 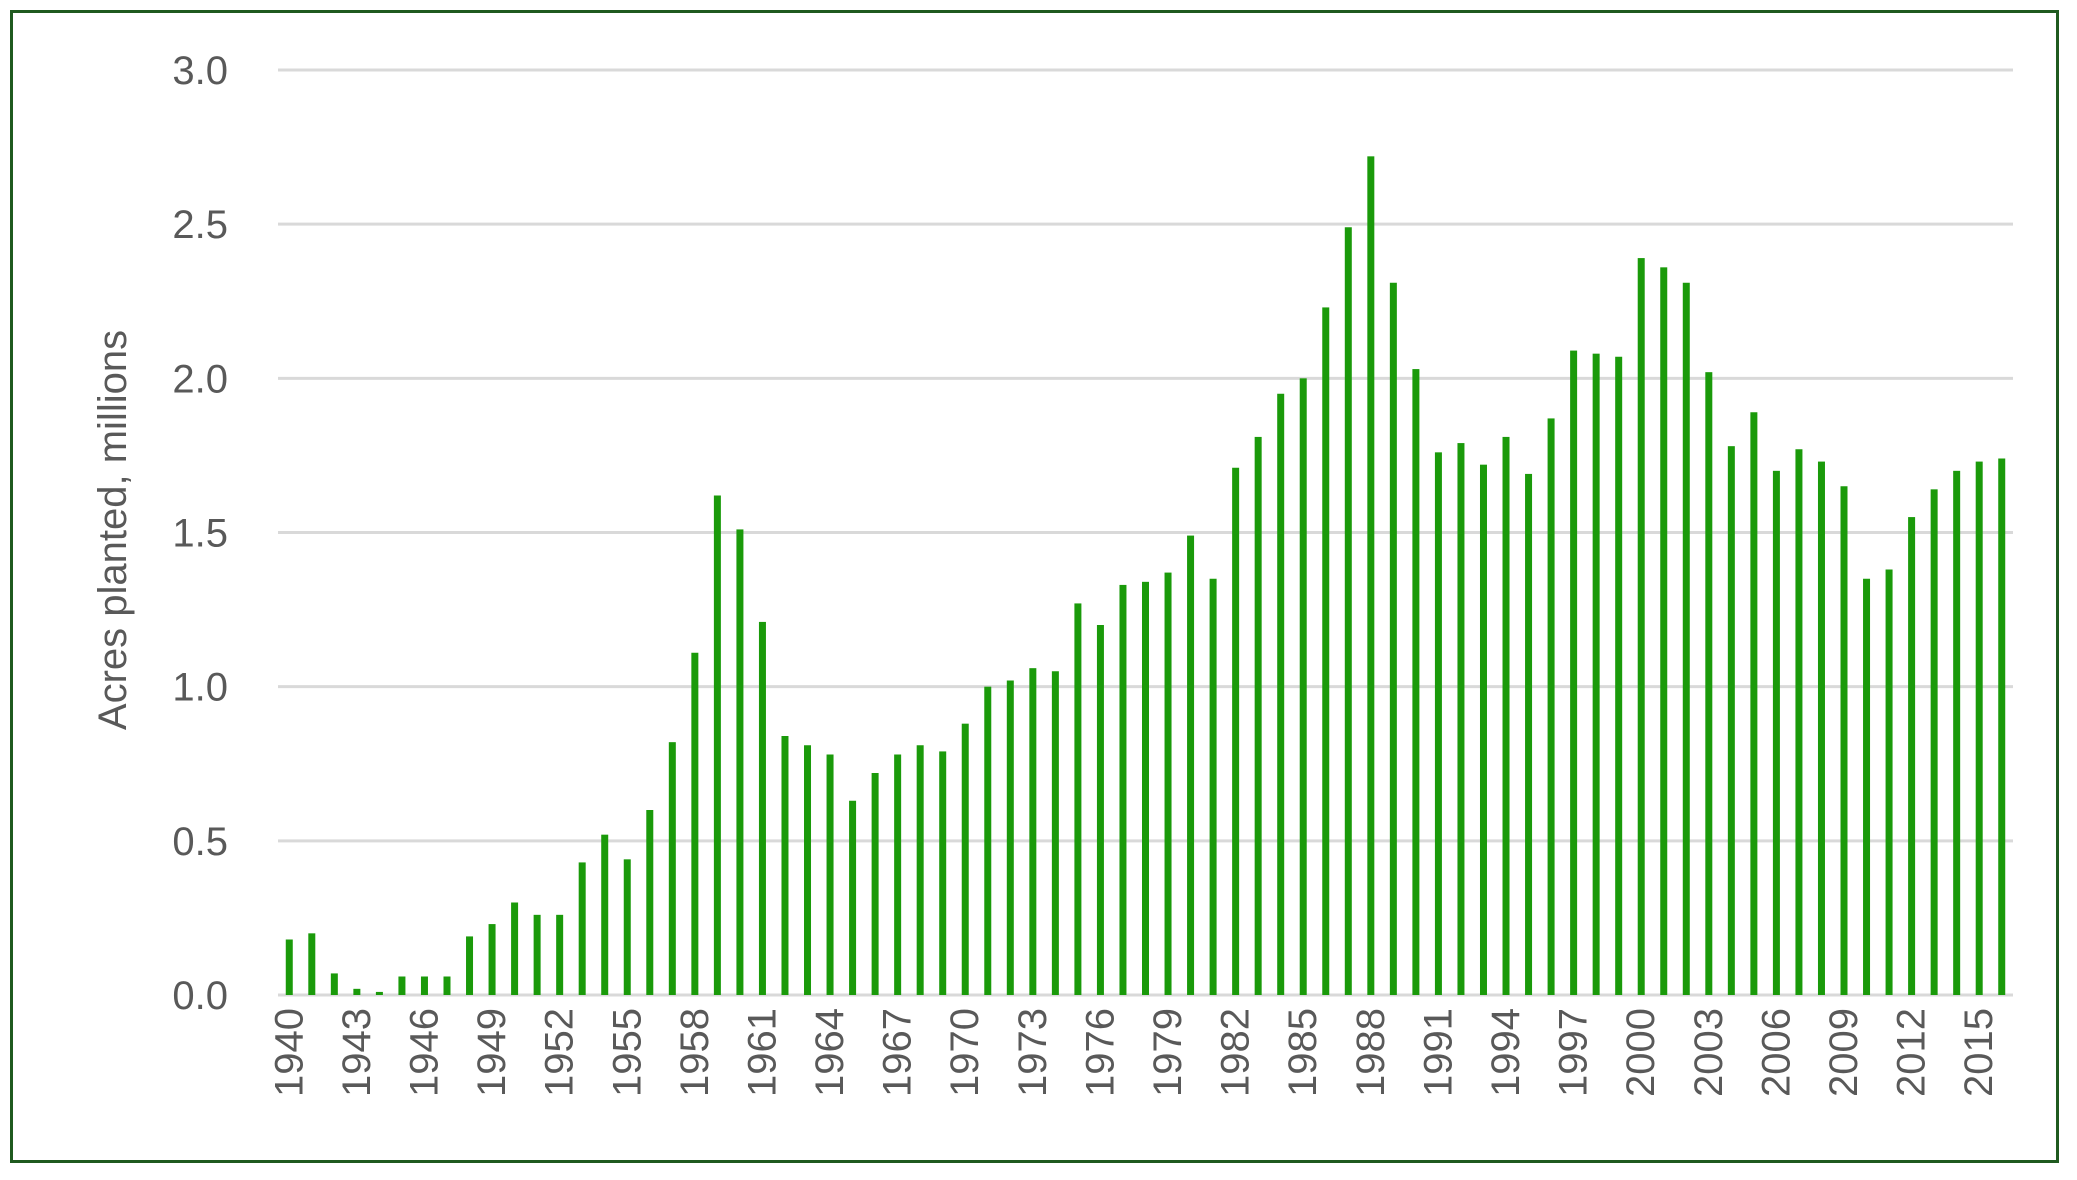 What do you see at coordinates (1574, 672) in the screenshot?
I see `bar-1997` at bounding box center [1574, 672].